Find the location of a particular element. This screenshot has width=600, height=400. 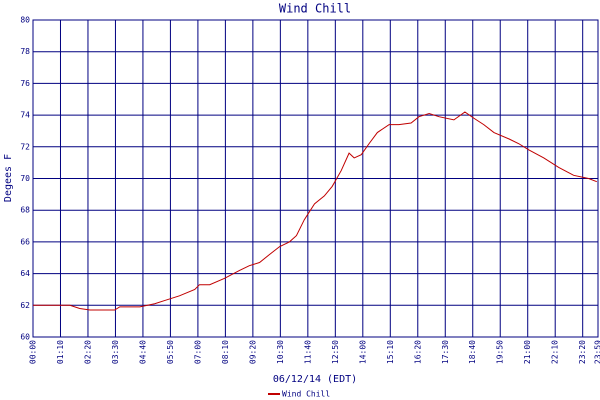

x-tick-label: 18:40 is located at coordinates (472, 352).